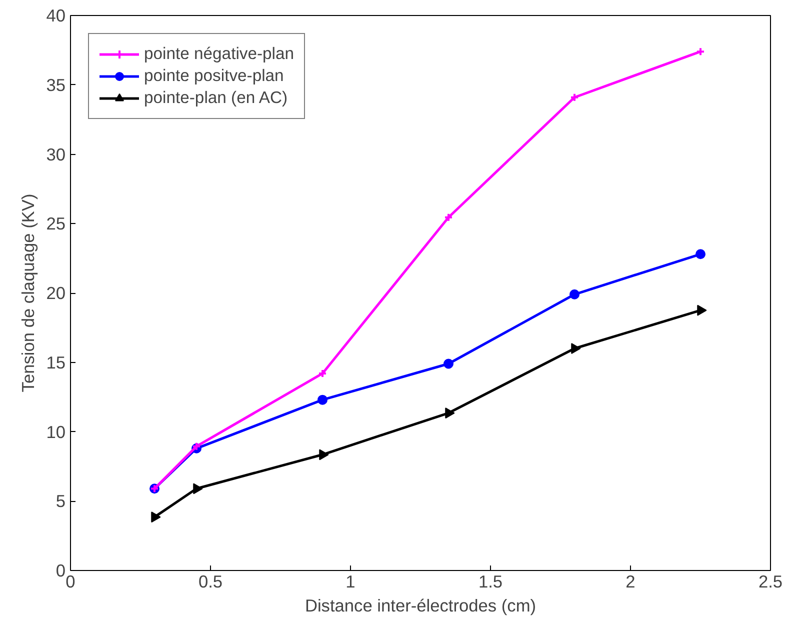 The image size is (790, 625). Describe the element at coordinates (56, 16) in the screenshot. I see `y-tick-label: 40` at that location.